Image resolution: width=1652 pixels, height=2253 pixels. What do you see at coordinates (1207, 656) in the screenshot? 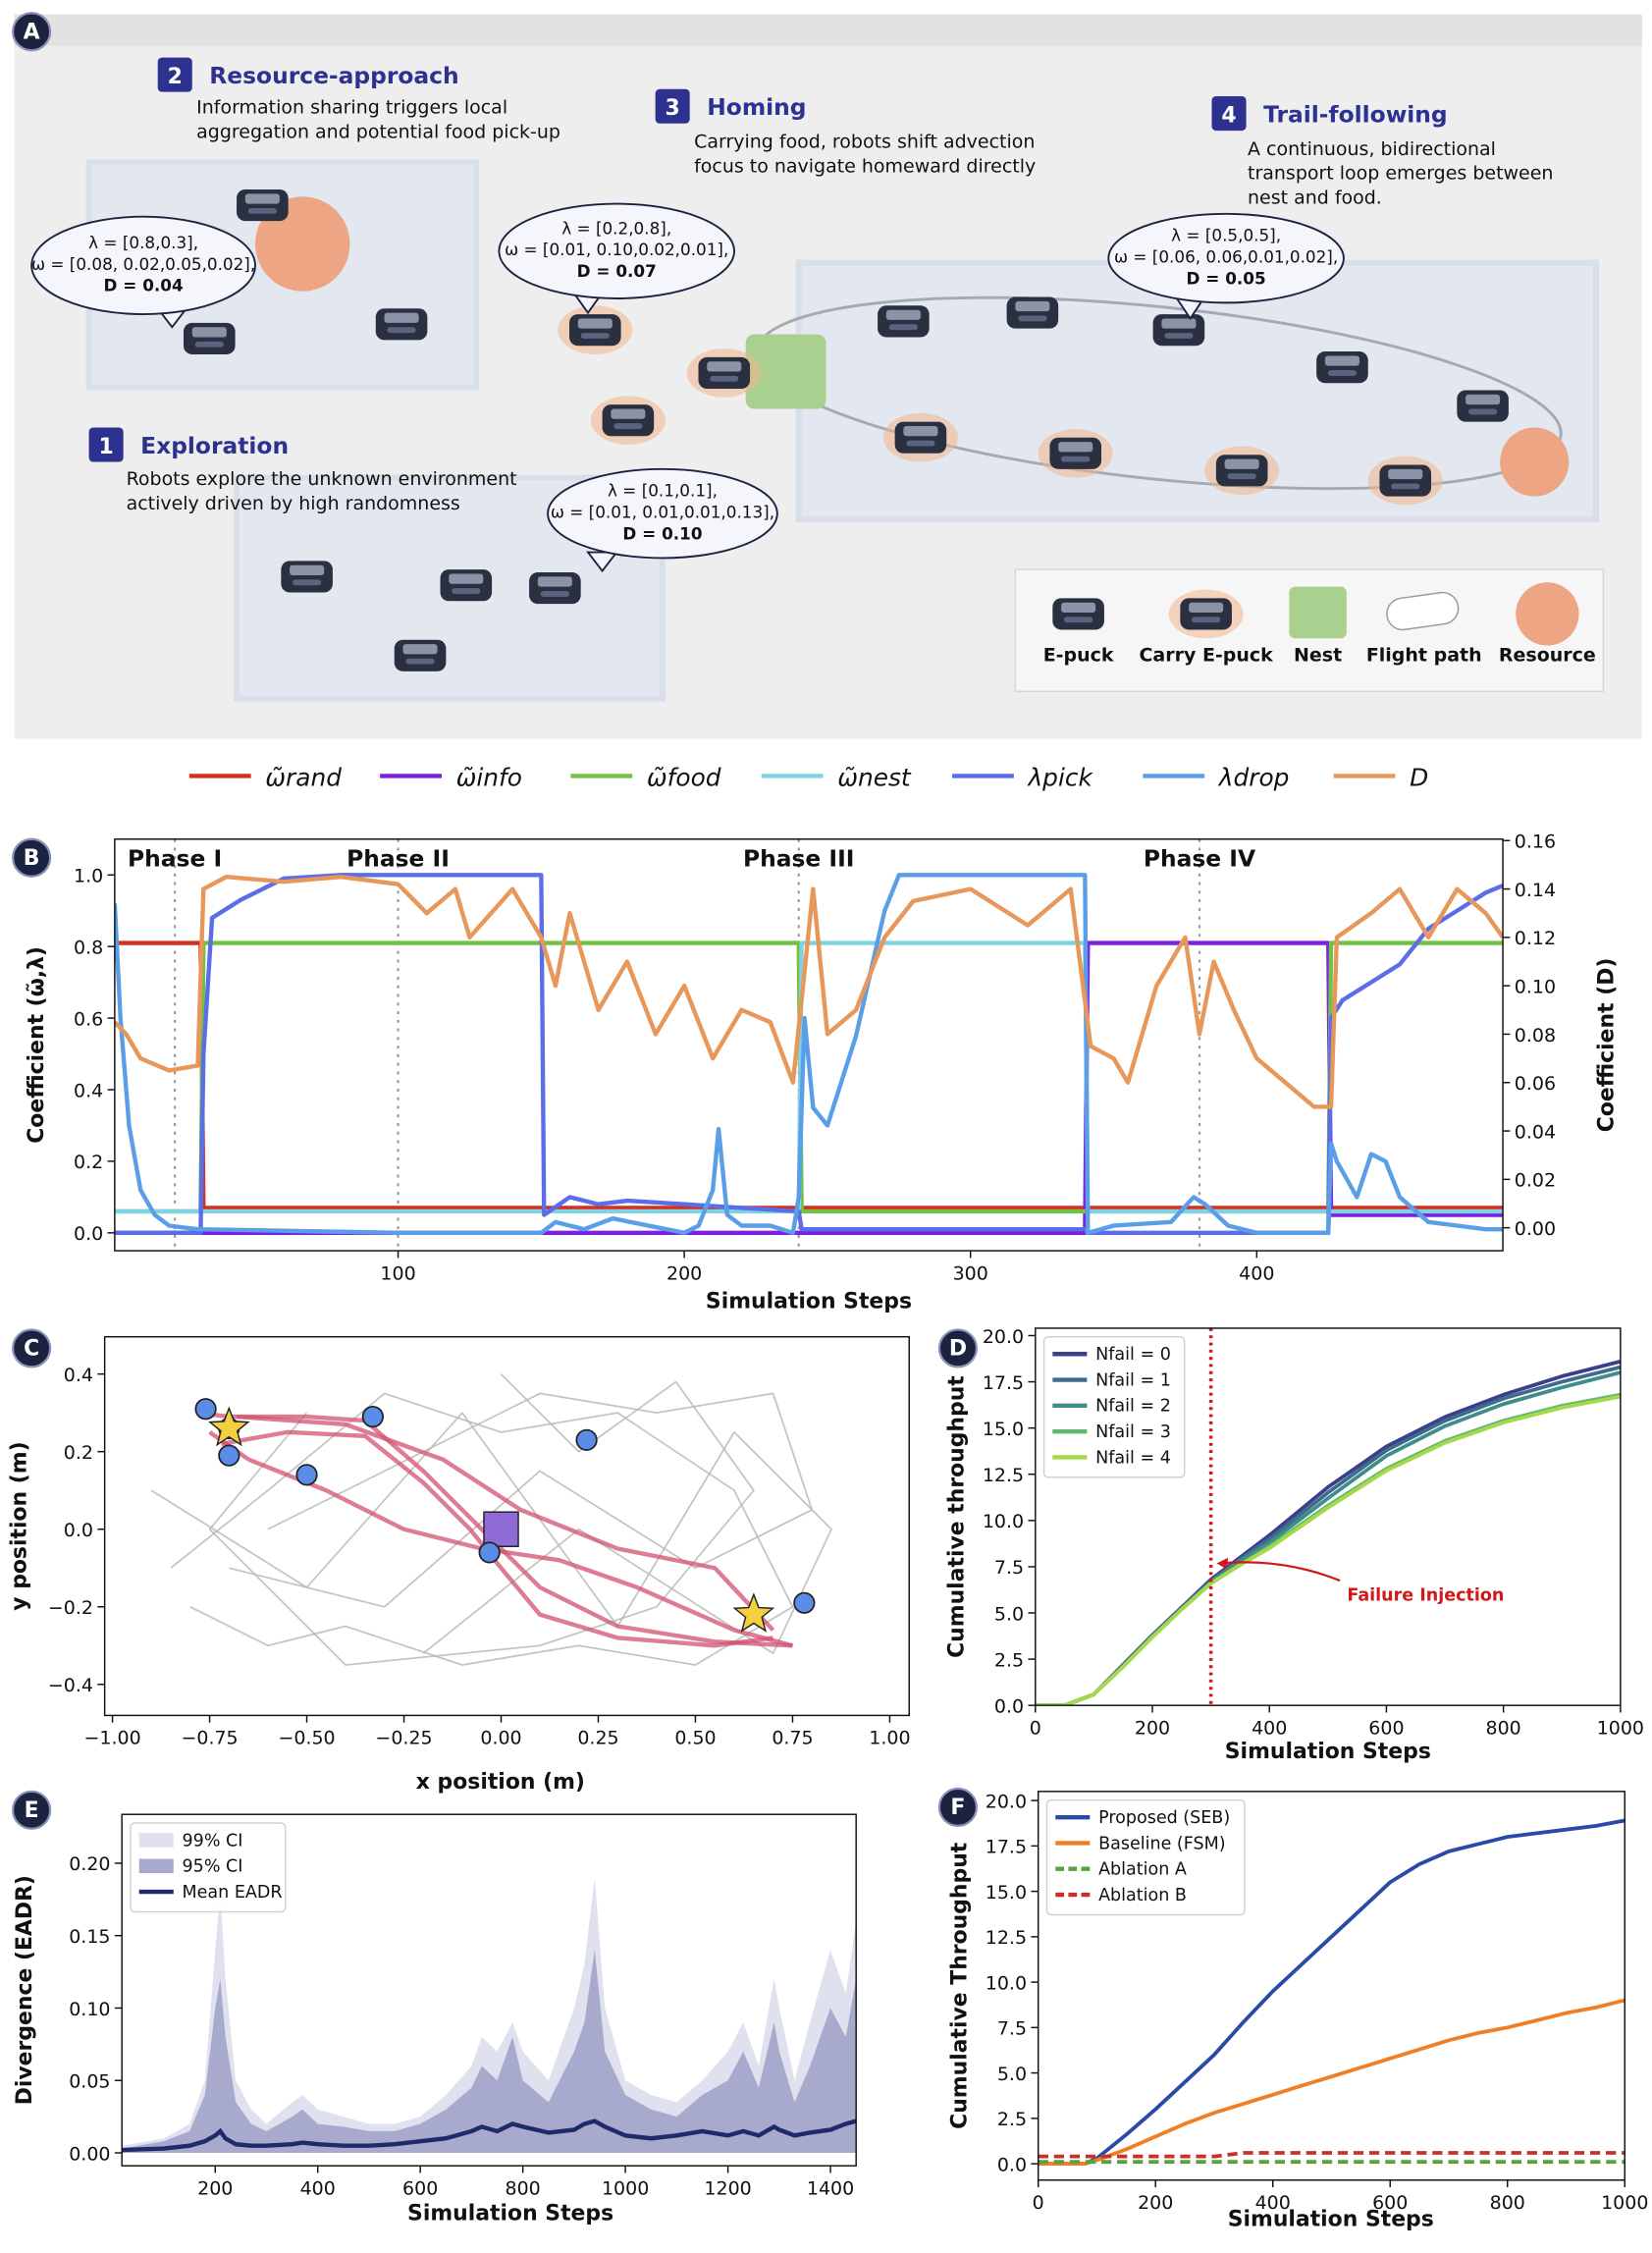
I see `legend-label: Carry E-puck` at bounding box center [1207, 656].